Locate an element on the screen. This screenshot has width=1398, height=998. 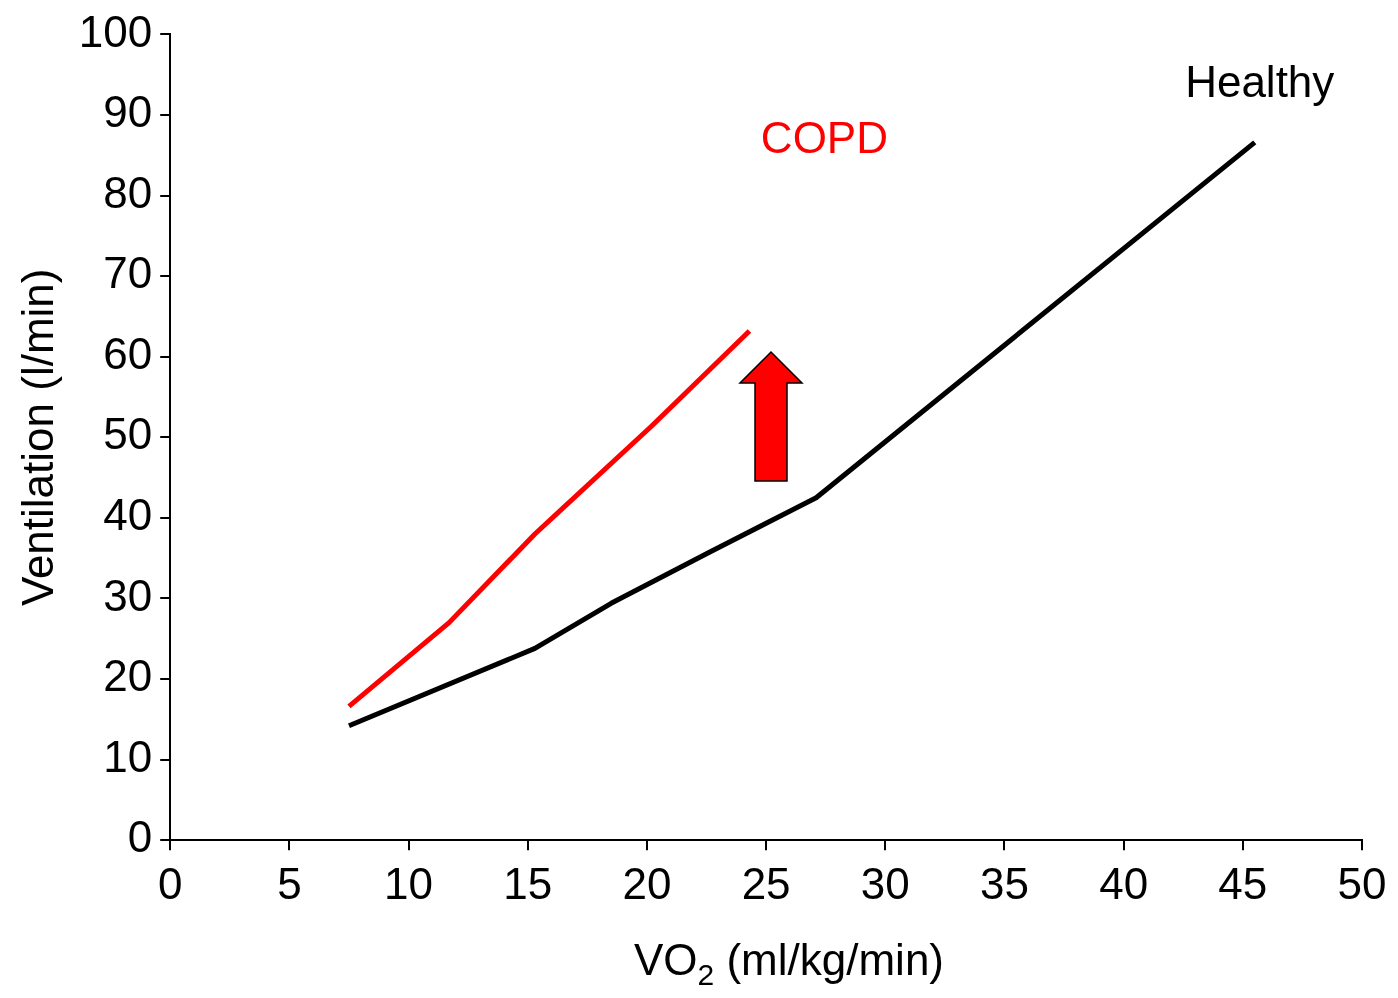
y-tick-label: 50 is located at coordinates (128, 434).